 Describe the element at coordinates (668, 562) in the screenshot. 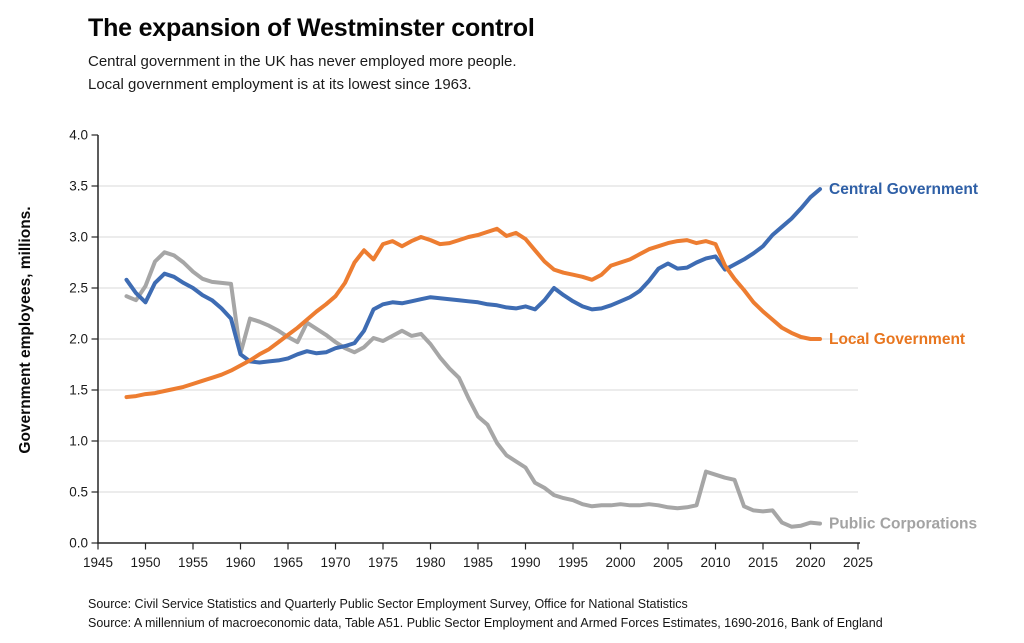

I see `x-tick-label: 2005` at that location.